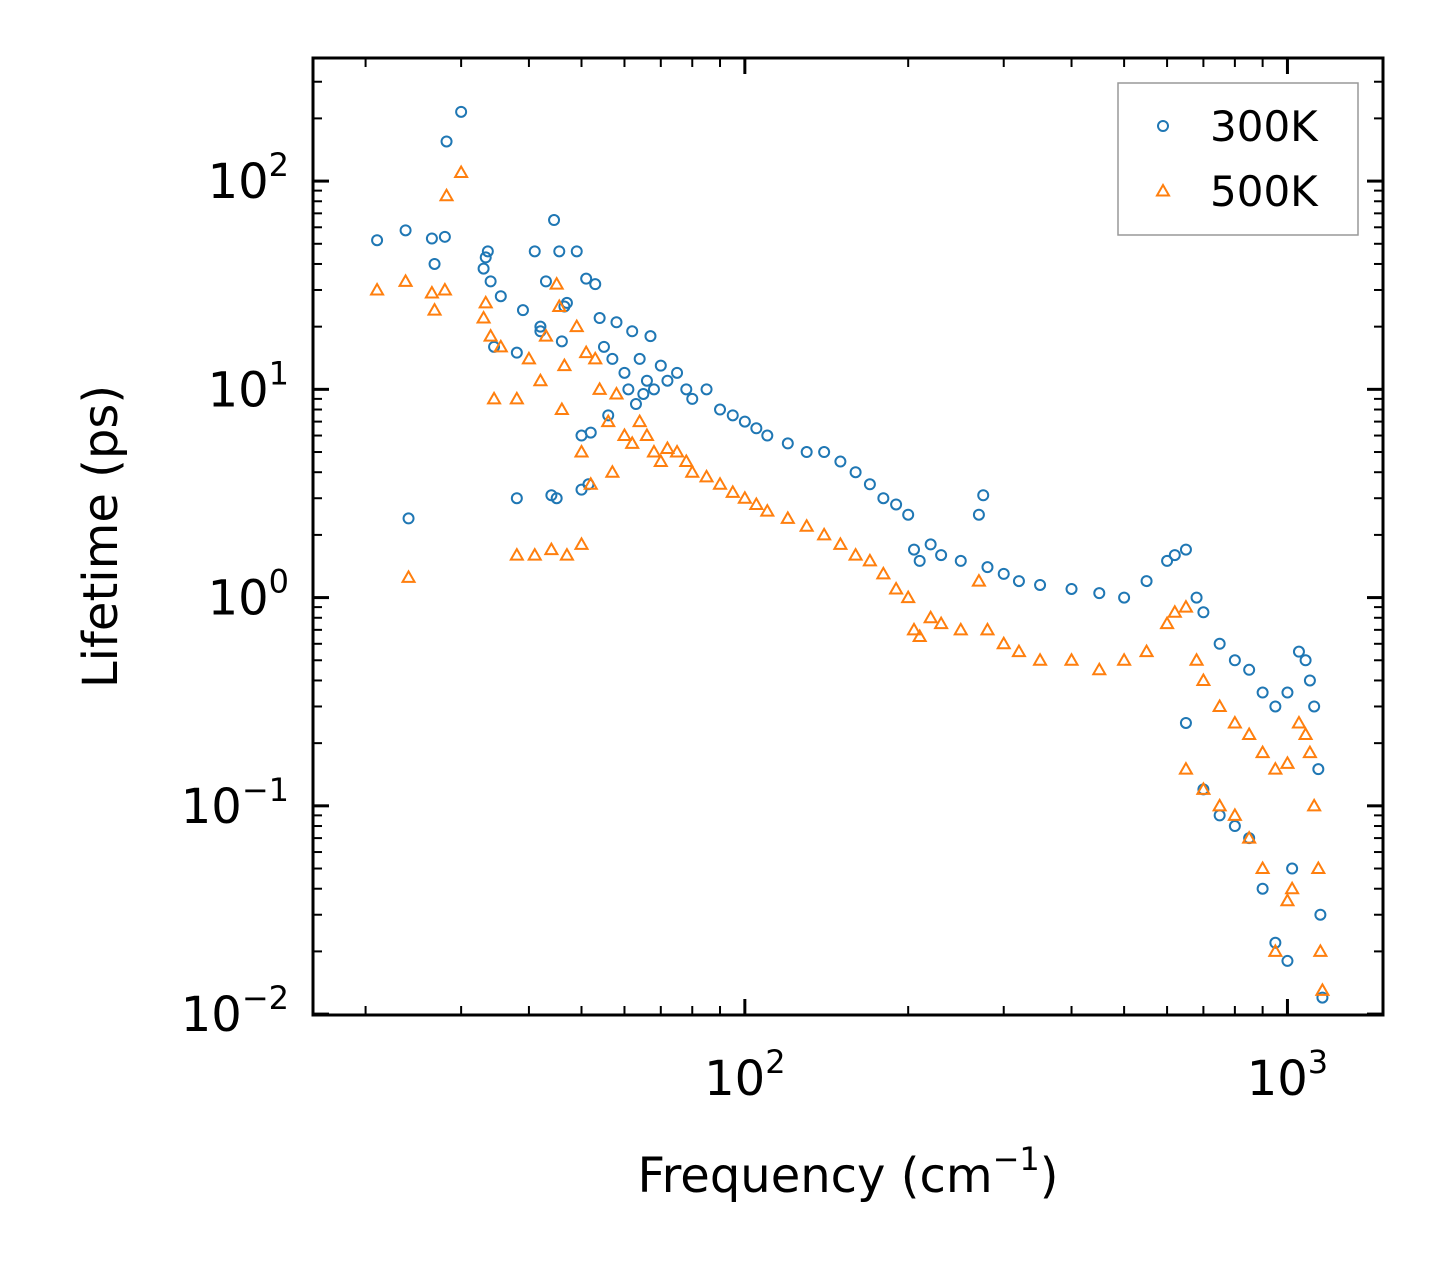 The height and width of the screenshot is (1265, 1442). I want to click on legend-label-500K: 500K, so click(1264, 191).